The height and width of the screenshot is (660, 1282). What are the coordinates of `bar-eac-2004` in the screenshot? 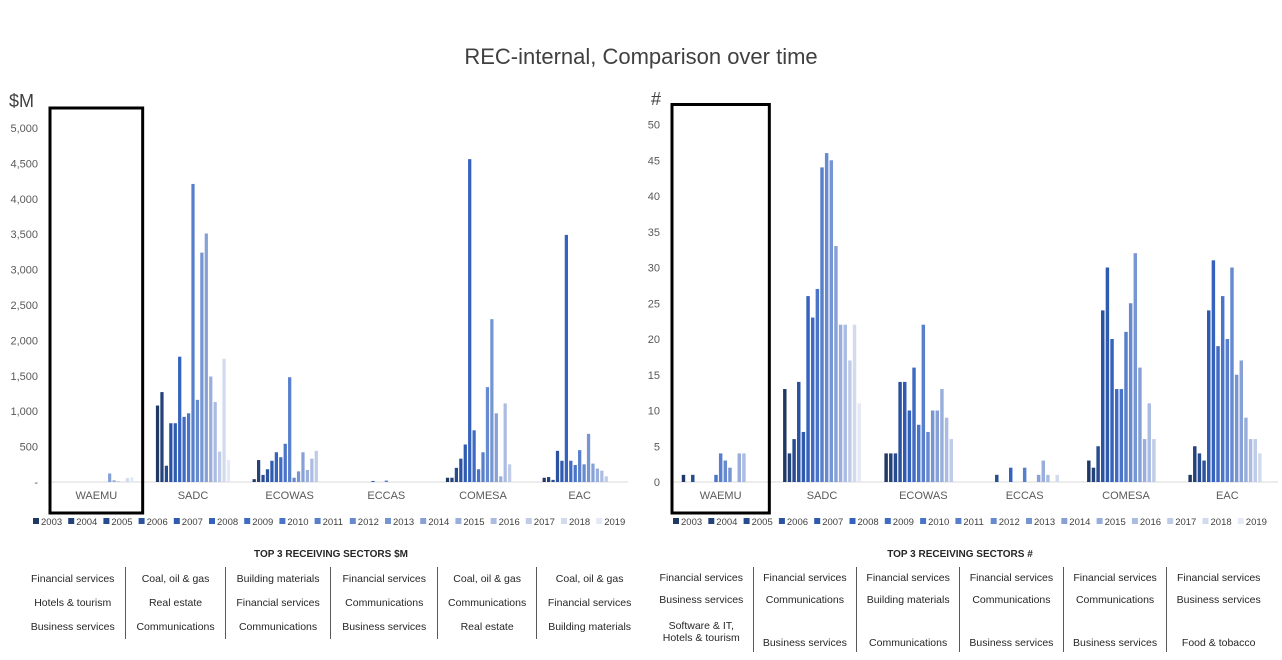 It's located at (549, 479).